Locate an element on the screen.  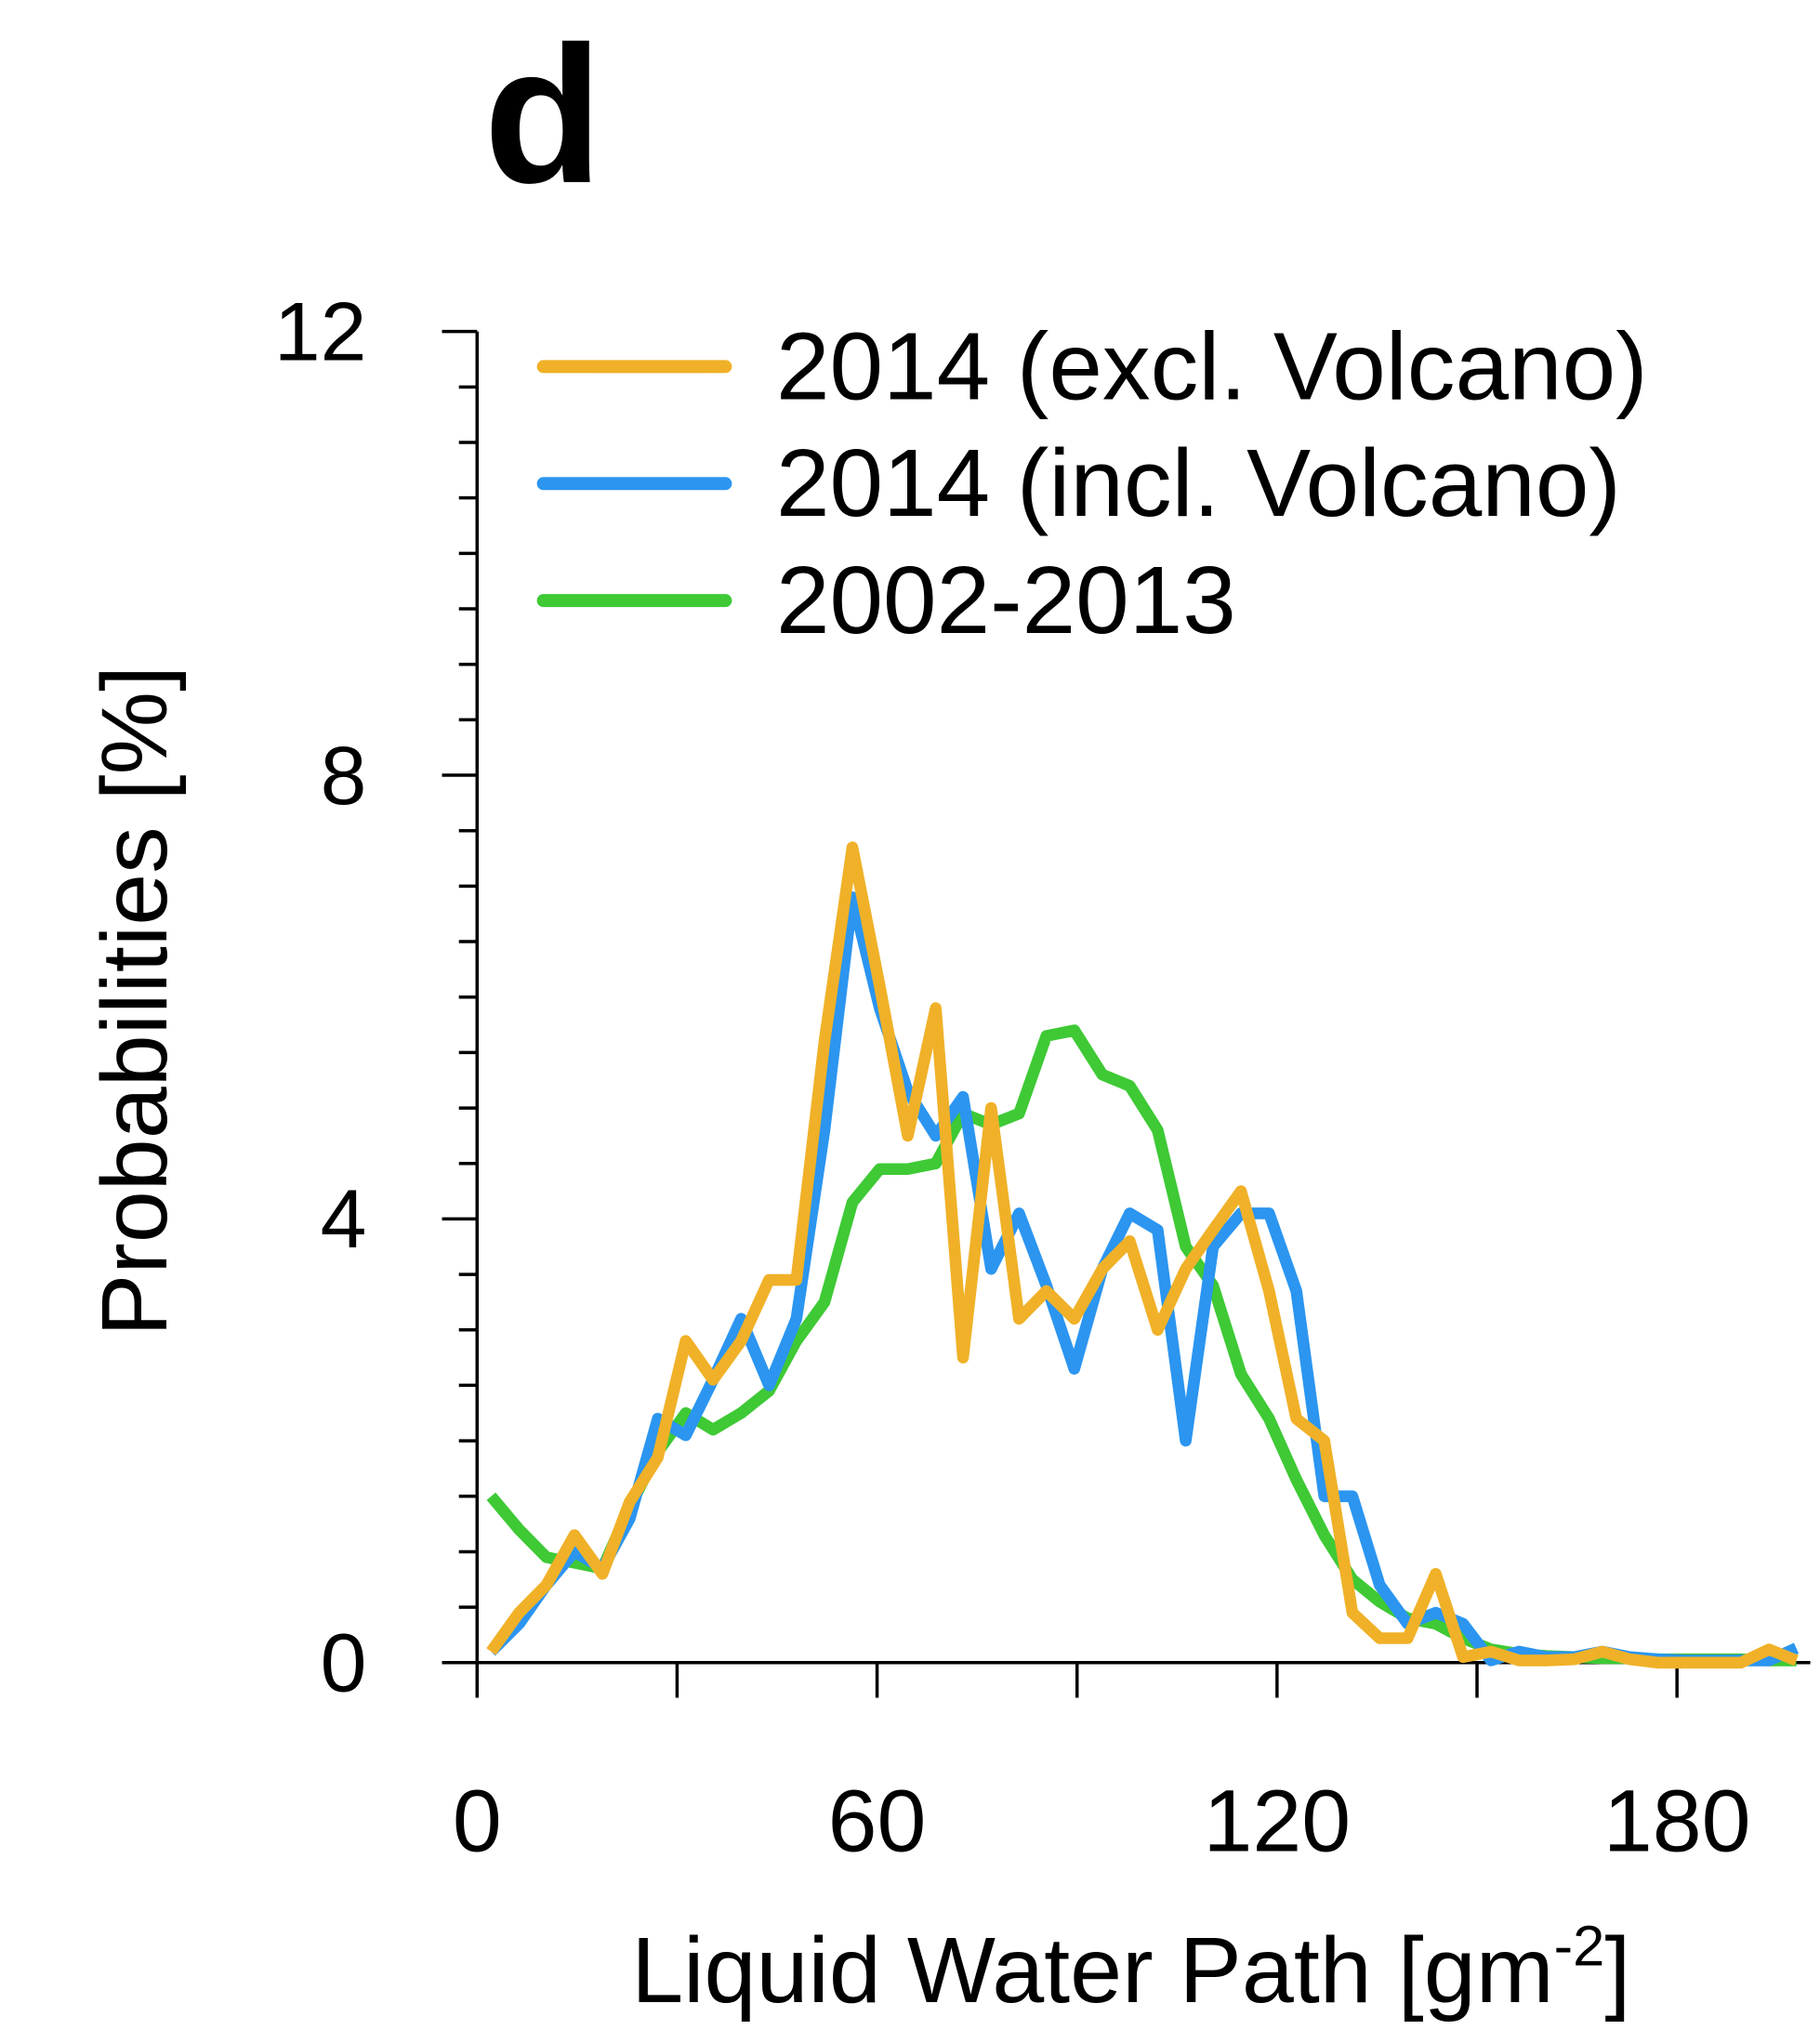
legend-label: 2014 (excl. Volcano) is located at coordinates (1212, 365).